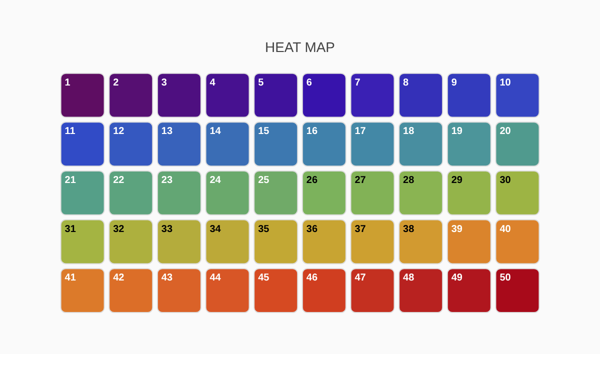 This screenshot has width=600, height=375. I want to click on data-label: 31, so click(70, 229).